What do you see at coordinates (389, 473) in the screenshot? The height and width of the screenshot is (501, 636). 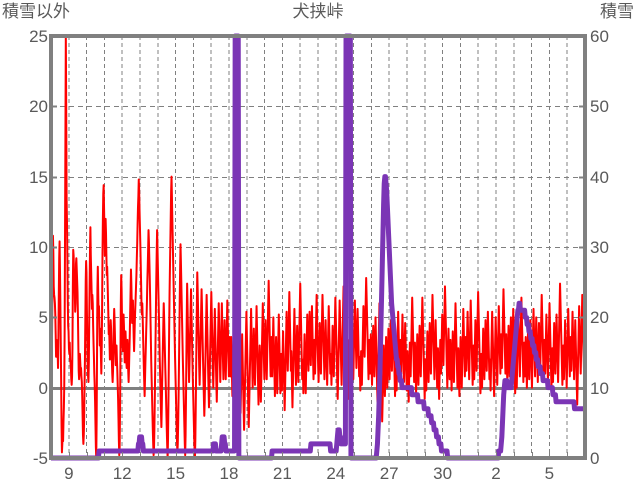 I see `x-axis-tick-label: 27` at bounding box center [389, 473].